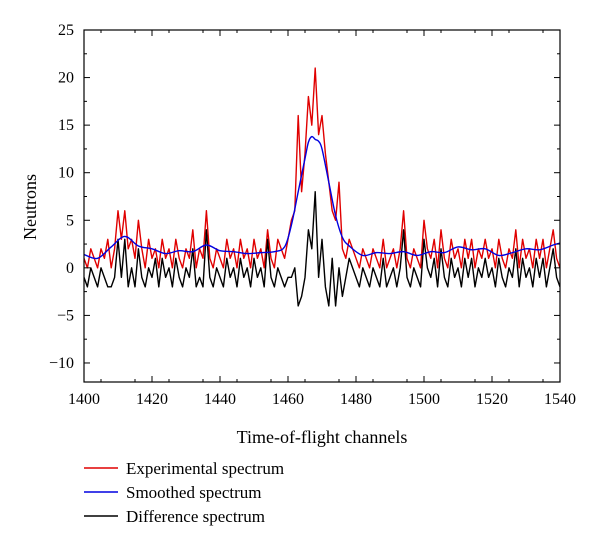 This screenshot has width=600, height=551. What do you see at coordinates (66, 173) in the screenshot?
I see `y-tick-label: 10` at bounding box center [66, 173].